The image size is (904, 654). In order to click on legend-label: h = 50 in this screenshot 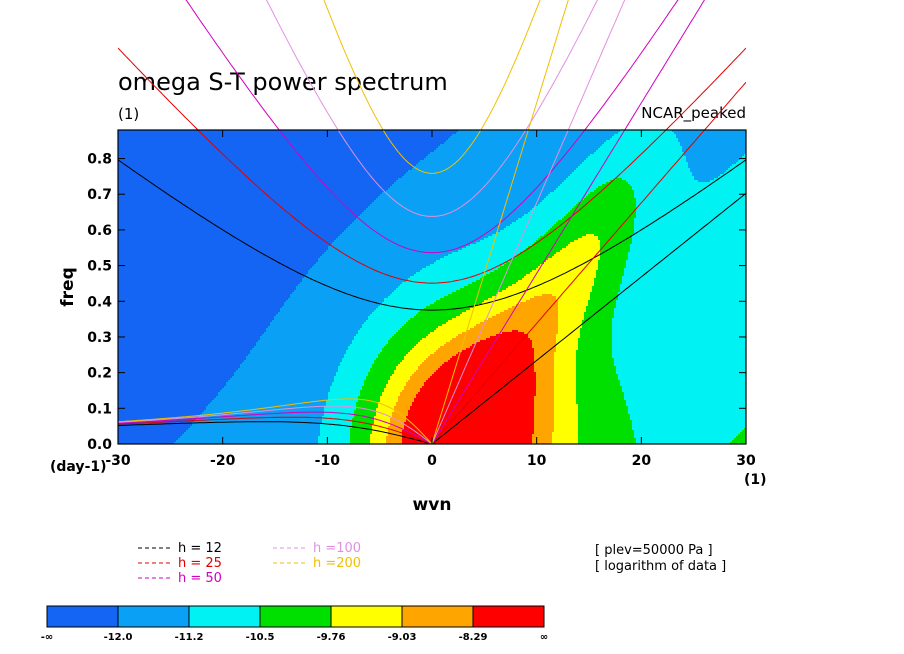, I will do `click(200, 578)`.